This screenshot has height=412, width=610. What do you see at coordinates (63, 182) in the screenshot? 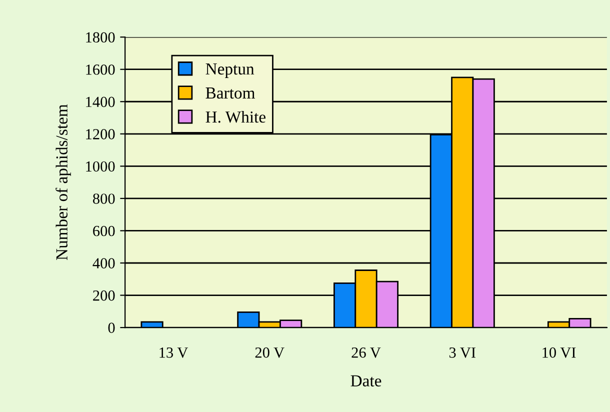
I see `y-axis-title: Number of aphids/stem` at bounding box center [63, 182].